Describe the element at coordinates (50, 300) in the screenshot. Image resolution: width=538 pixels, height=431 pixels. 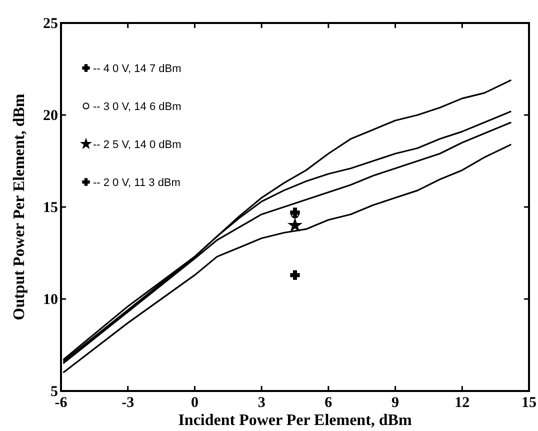
I see `y-tick-label: 10` at that location.